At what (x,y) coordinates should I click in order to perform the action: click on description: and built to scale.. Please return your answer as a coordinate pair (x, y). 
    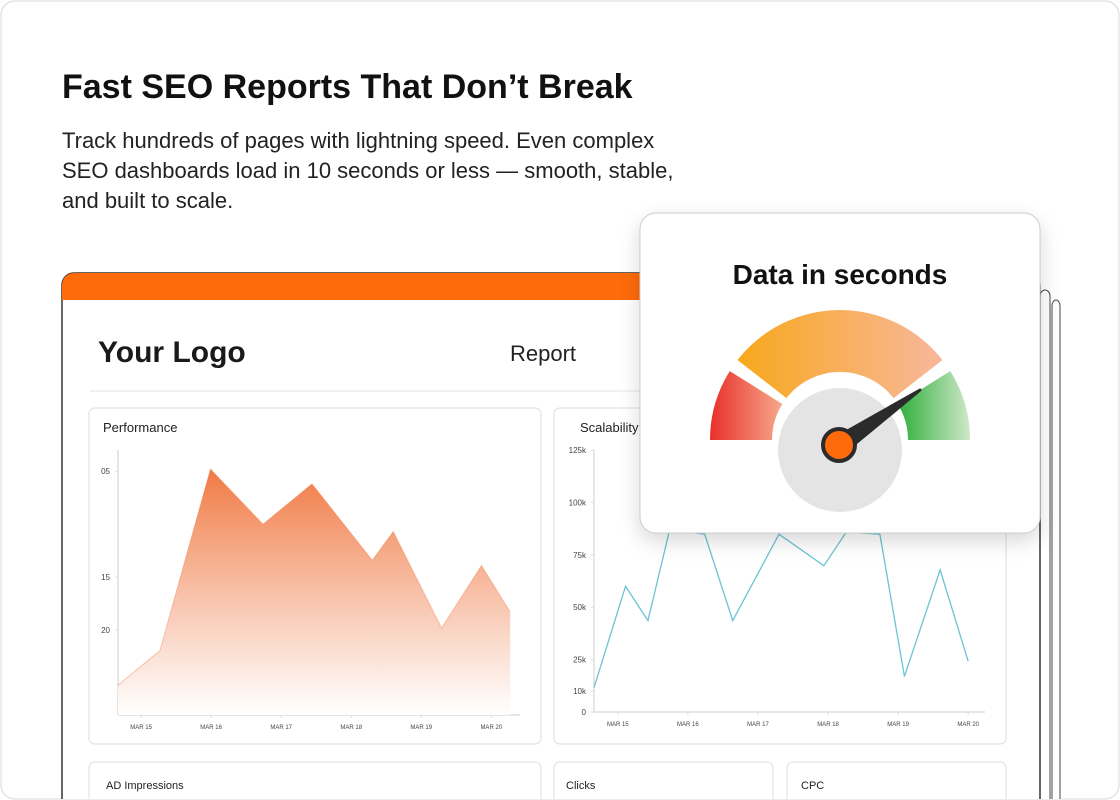
    Looking at the image, I should click on (147, 200).